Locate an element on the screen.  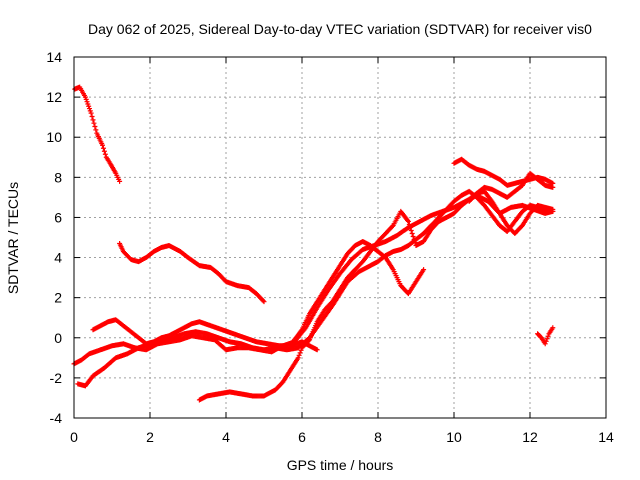
x-tick-labels: 0 2 4 6 8 10 12 14 is located at coordinates (342, 437).